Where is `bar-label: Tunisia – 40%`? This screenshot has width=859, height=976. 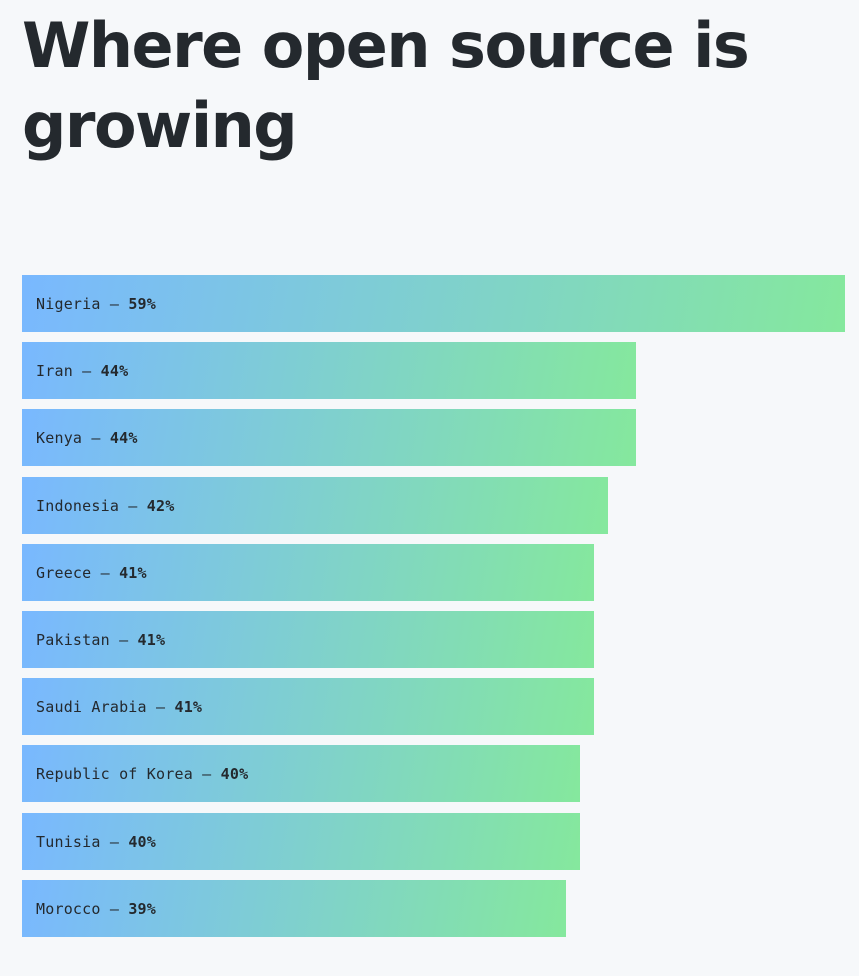
bar-label: Tunisia – 40% is located at coordinates (96, 842).